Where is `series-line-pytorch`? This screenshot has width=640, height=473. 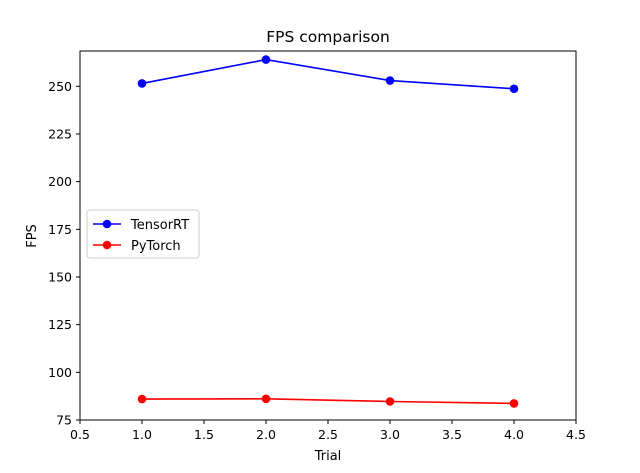 series-line-pytorch is located at coordinates (328, 401).